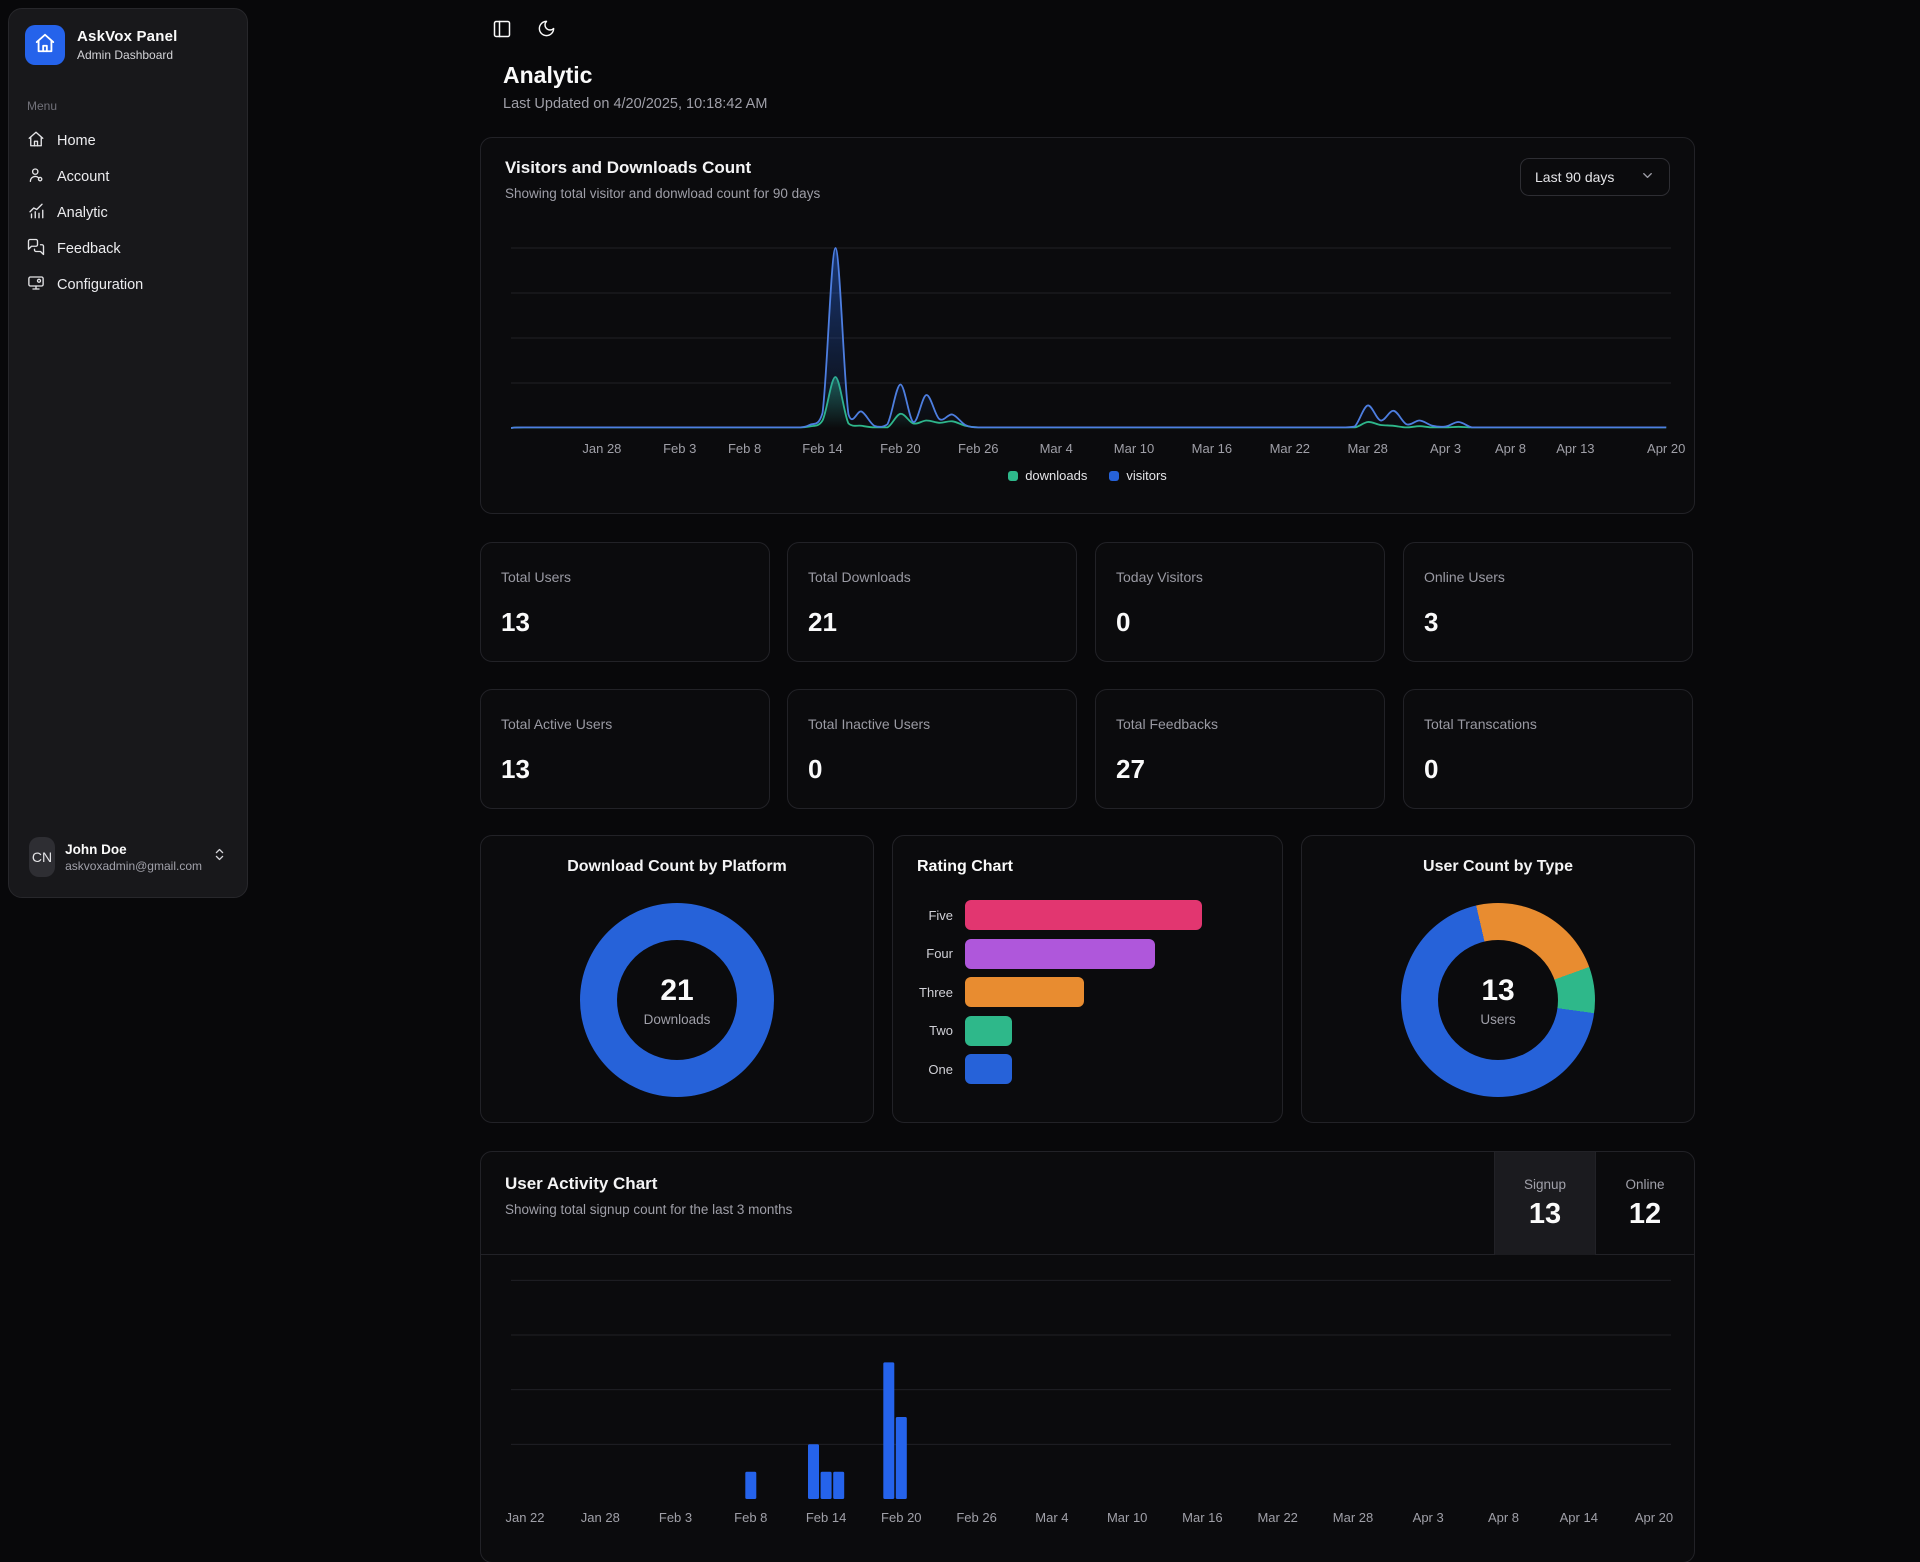 The height and width of the screenshot is (1562, 1920). I want to click on app-name: AskVox Panel, so click(127, 36).